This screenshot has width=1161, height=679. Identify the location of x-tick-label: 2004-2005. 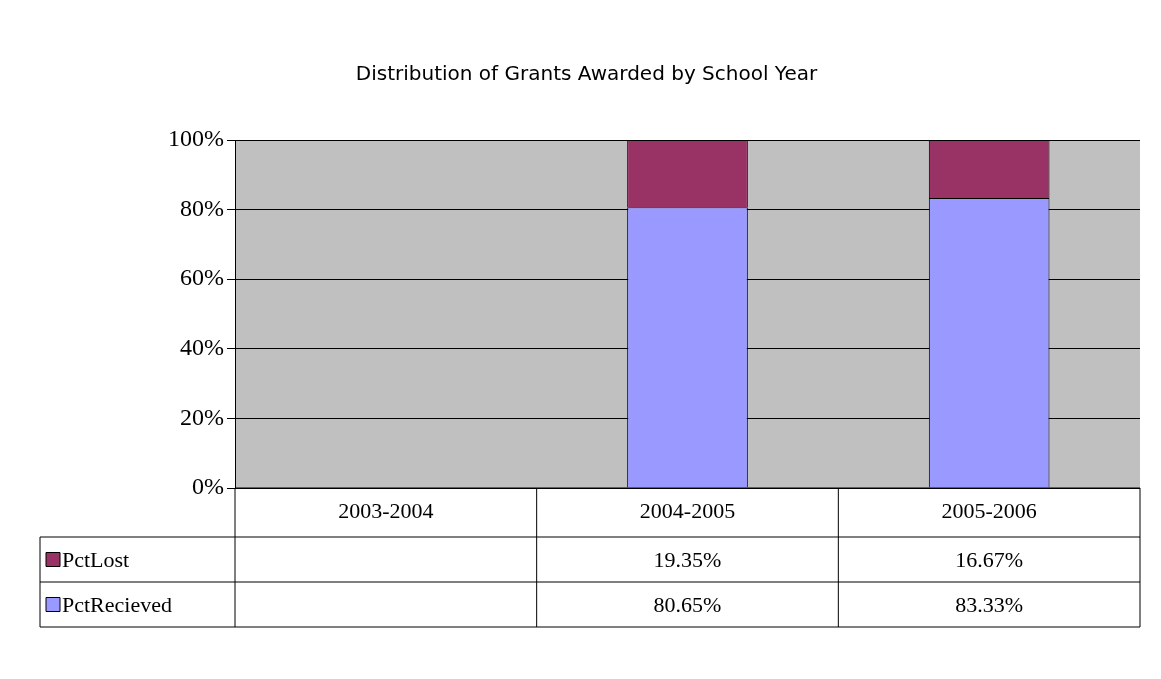
(687, 511).